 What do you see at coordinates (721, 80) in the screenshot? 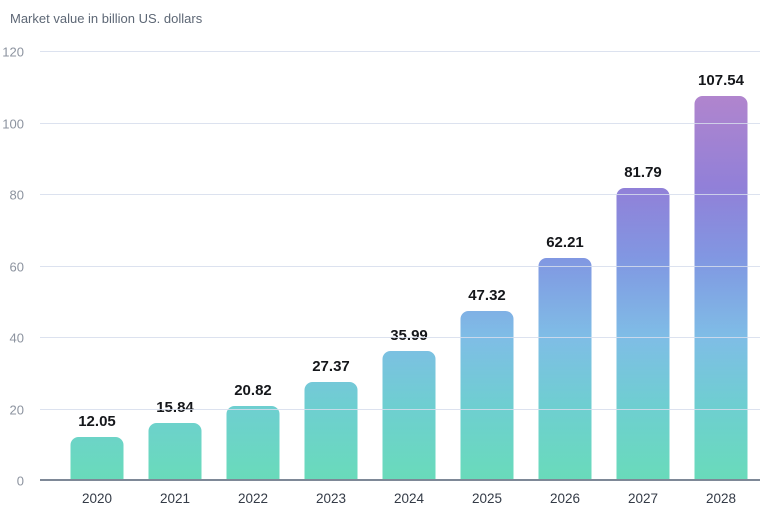
I see `value-label-2028: 107.54` at bounding box center [721, 80].